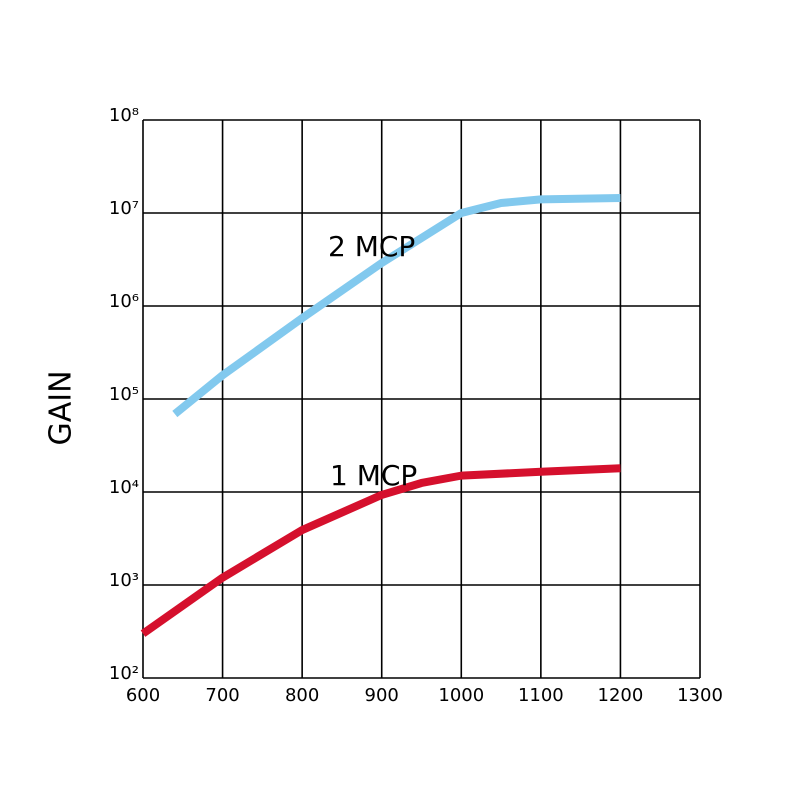 The image size is (800, 800). Describe the element at coordinates (621, 695) in the screenshot. I see `x-tick-label: 1200` at that location.